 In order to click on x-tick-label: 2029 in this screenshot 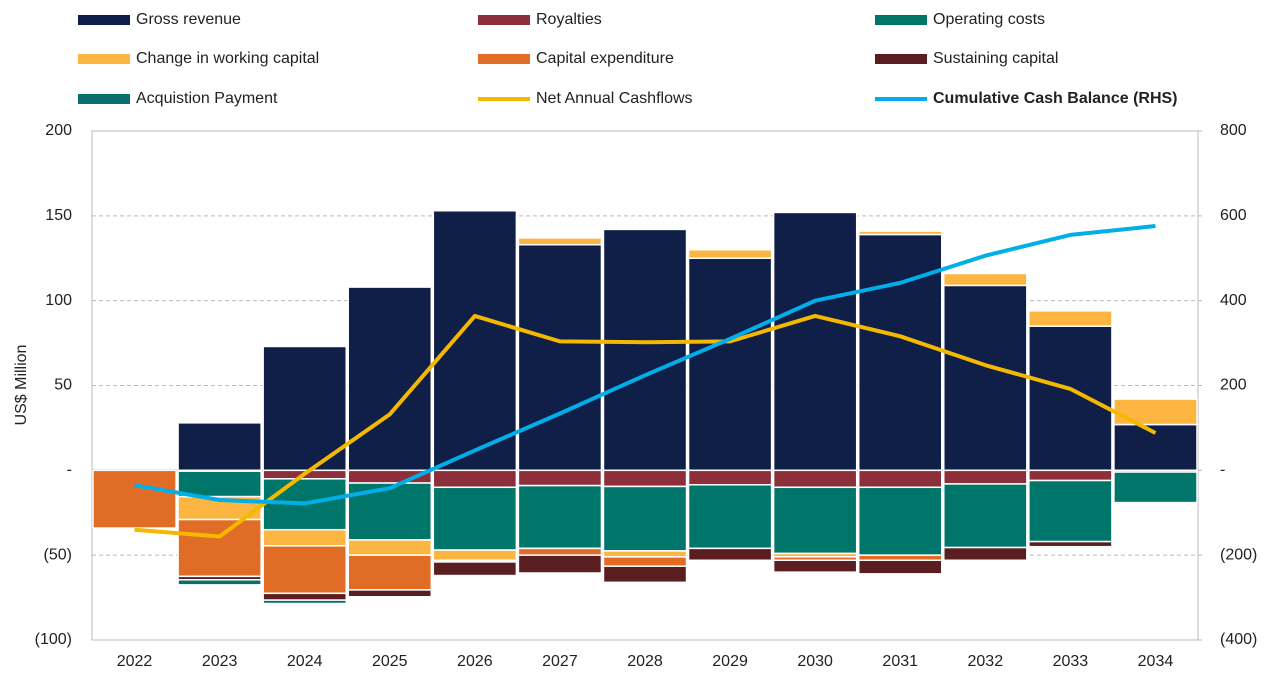, I will do `click(730, 661)`.